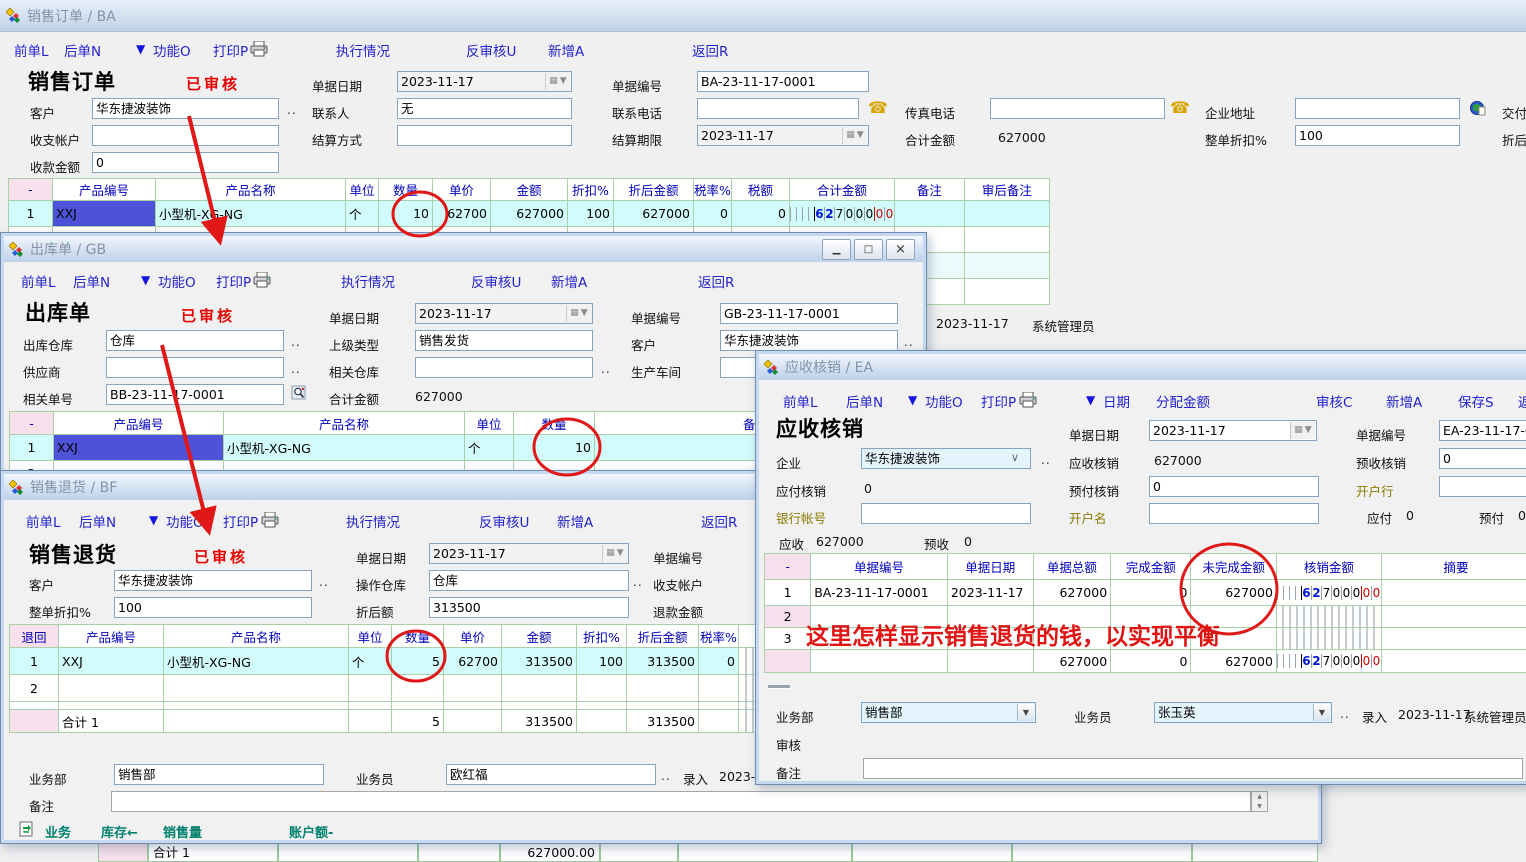 The height and width of the screenshot is (862, 1526). Describe the element at coordinates (787, 638) in the screenshot. I see `row-number: 3` at that location.